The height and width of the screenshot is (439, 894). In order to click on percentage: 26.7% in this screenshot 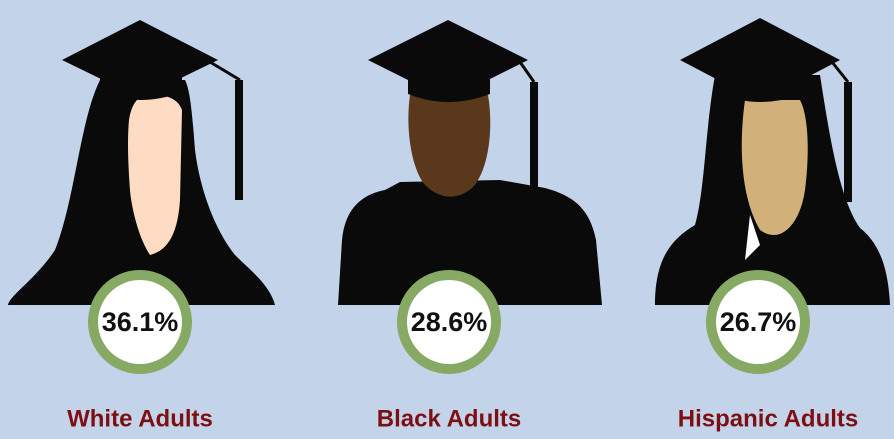, I will do `click(758, 322)`.